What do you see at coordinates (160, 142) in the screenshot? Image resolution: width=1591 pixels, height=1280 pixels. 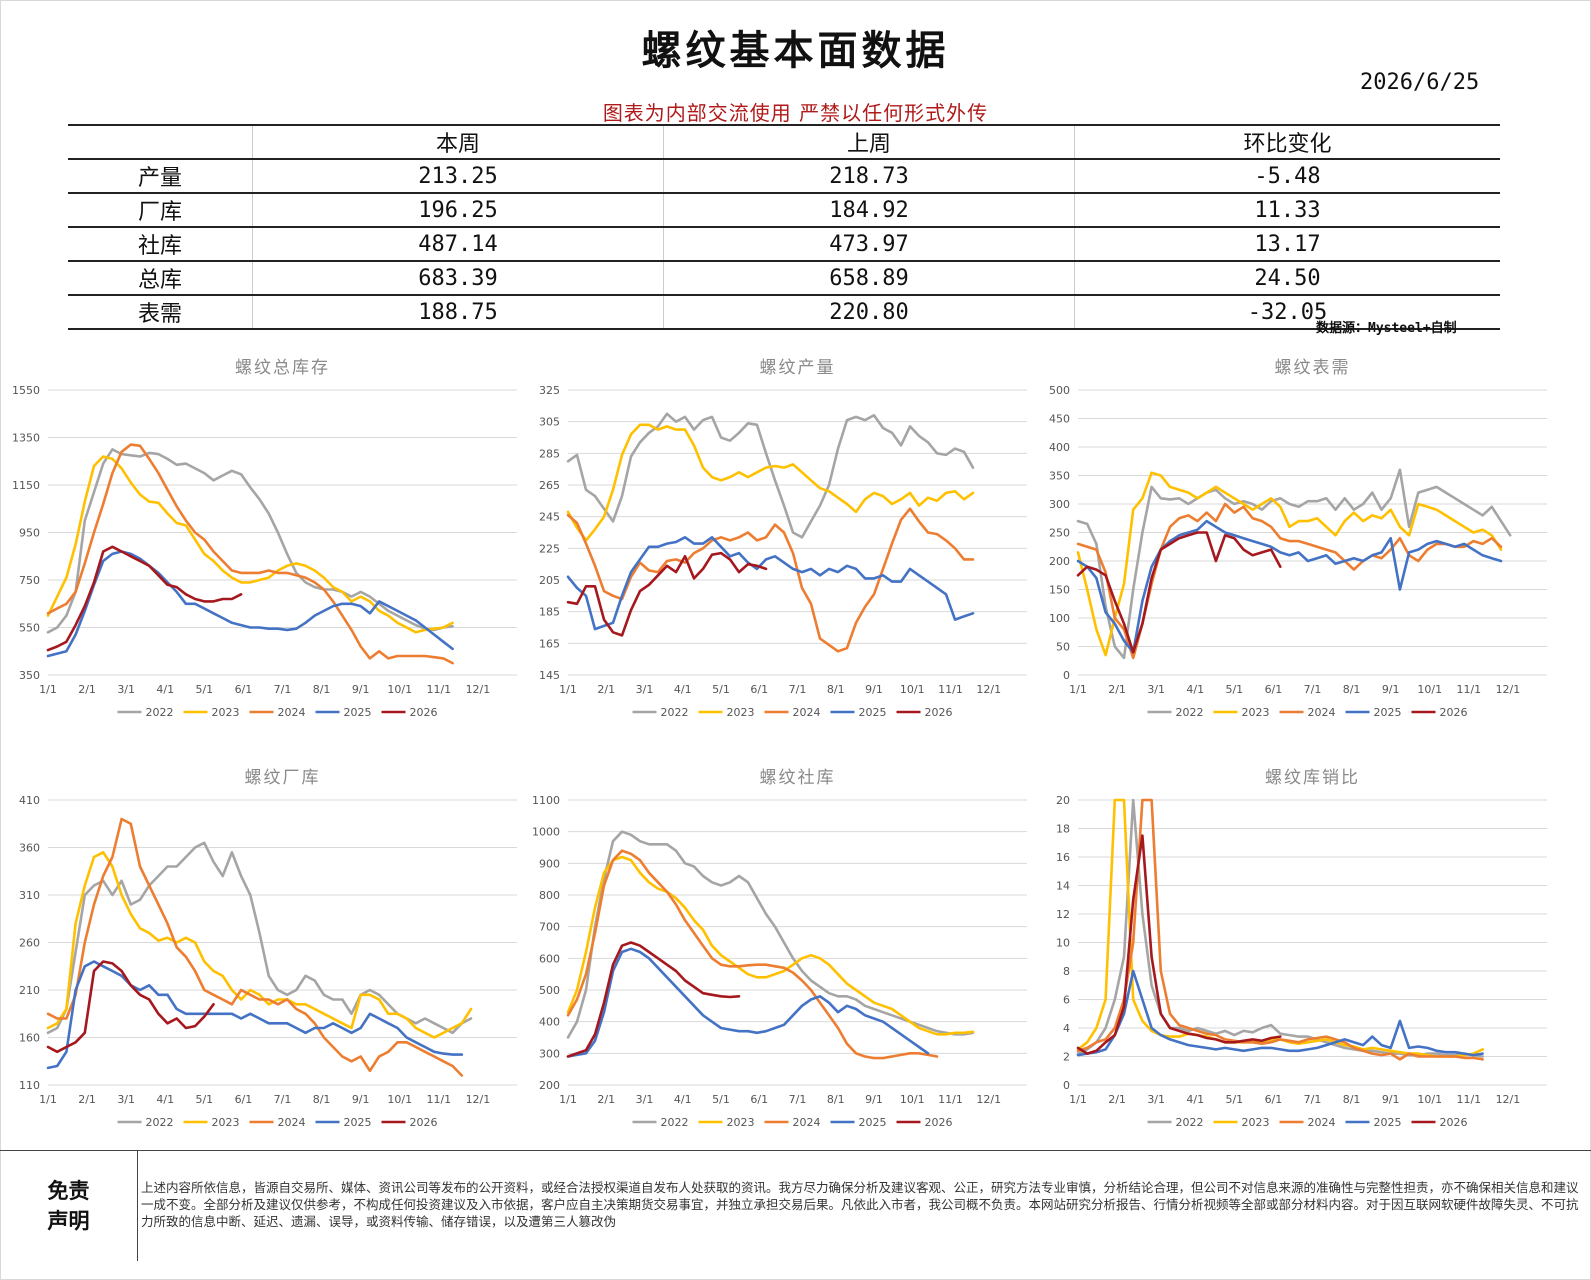 I see `summary-header-blank` at bounding box center [160, 142].